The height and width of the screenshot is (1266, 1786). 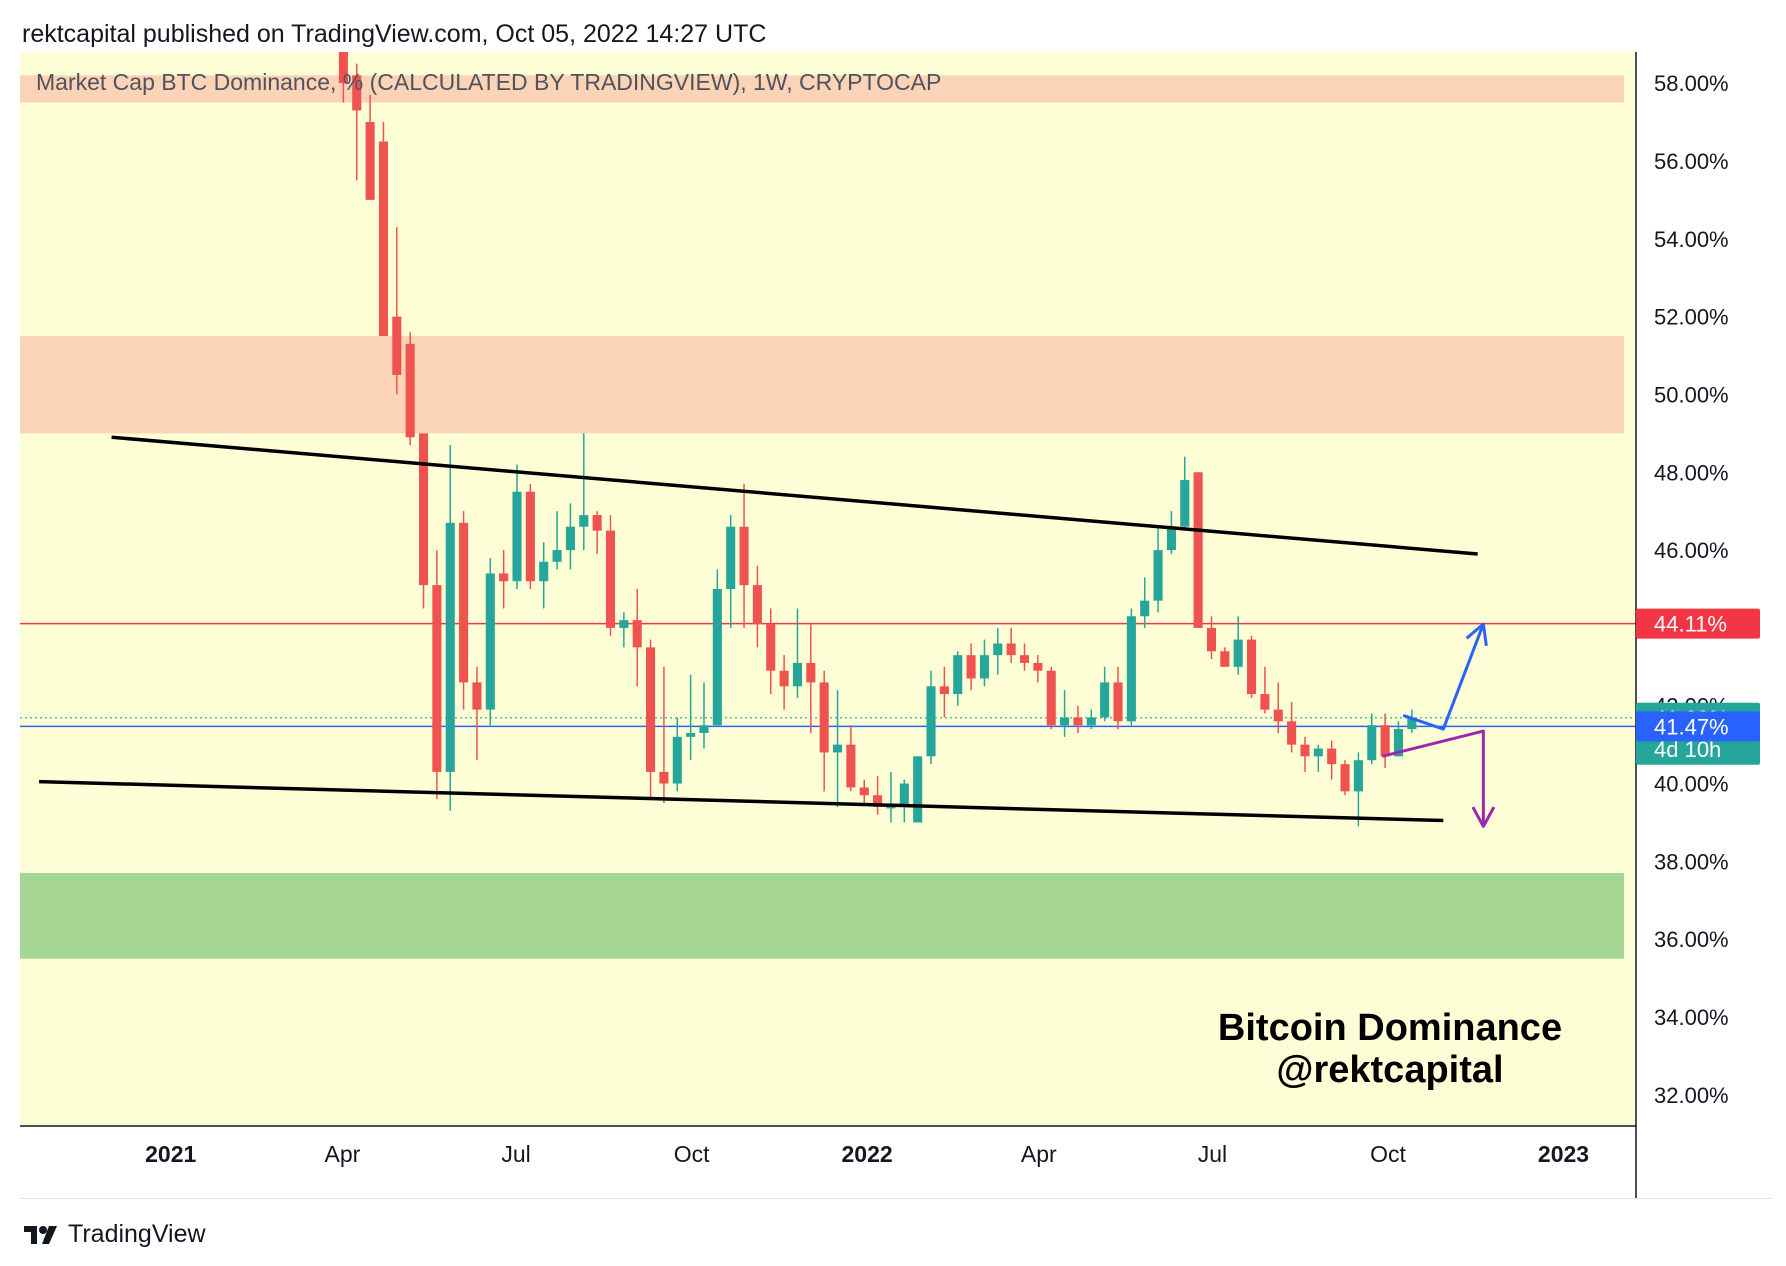 What do you see at coordinates (1691, 472) in the screenshot?
I see `y-tick-label: 48.00%` at bounding box center [1691, 472].